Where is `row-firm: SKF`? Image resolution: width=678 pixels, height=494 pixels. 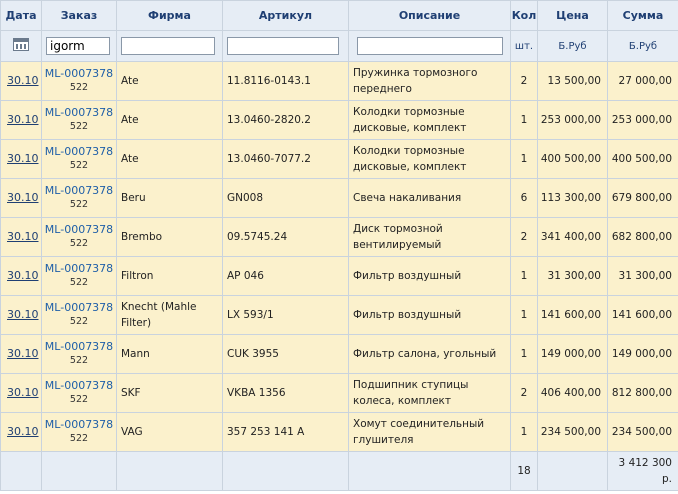 row-firm: SKF is located at coordinates (169, 393).